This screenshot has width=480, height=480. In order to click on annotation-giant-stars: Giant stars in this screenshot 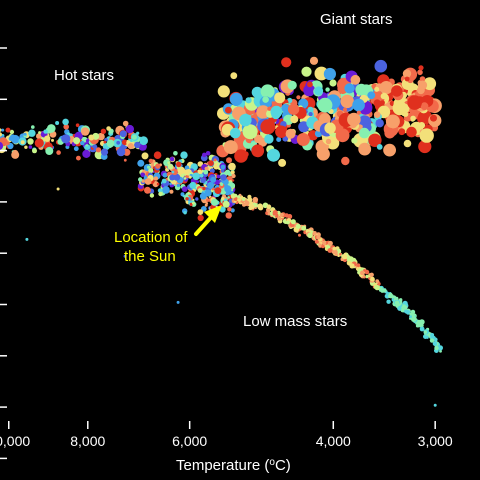, I will do `click(356, 19)`.